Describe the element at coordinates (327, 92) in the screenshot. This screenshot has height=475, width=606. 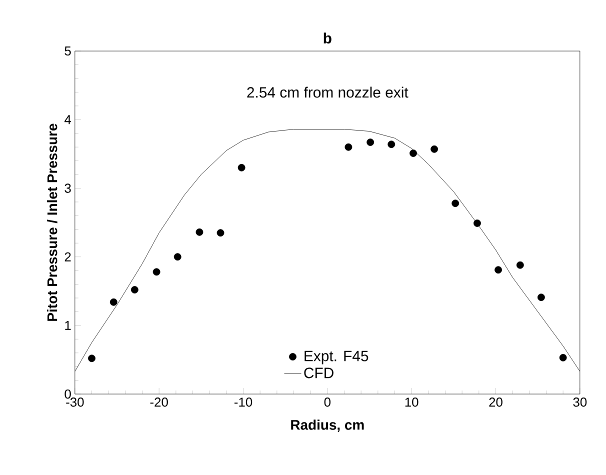
I see `annotation: 2.54 cm from nozzle exit` at that location.